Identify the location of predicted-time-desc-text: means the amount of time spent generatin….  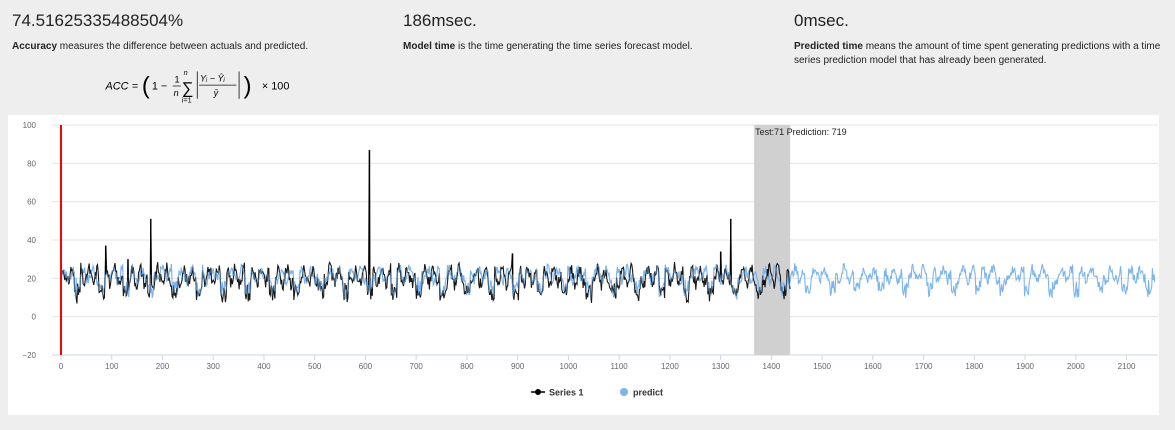
(977, 53).